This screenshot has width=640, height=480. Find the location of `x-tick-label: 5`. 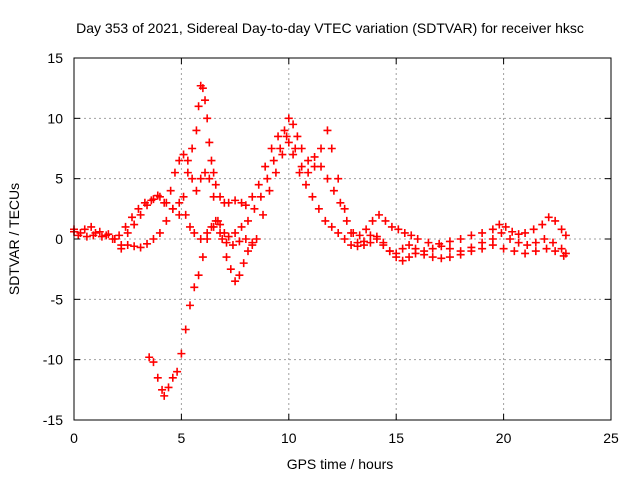

x-tick-label: 5 is located at coordinates (182, 438).